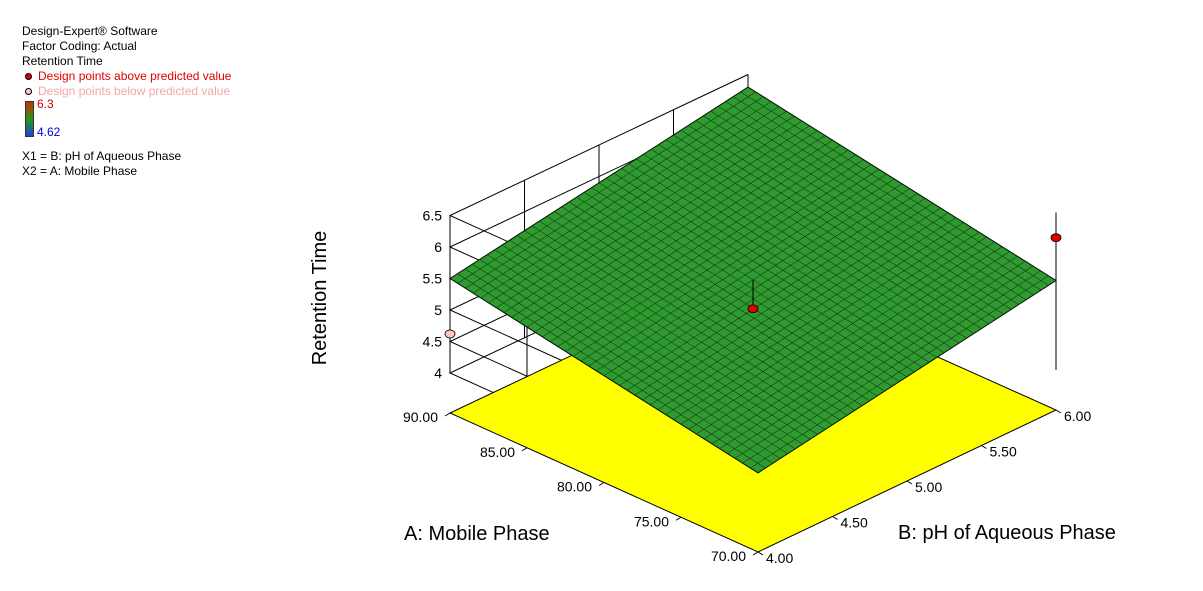  I want to click on response-label: Retention Time, so click(62, 61).